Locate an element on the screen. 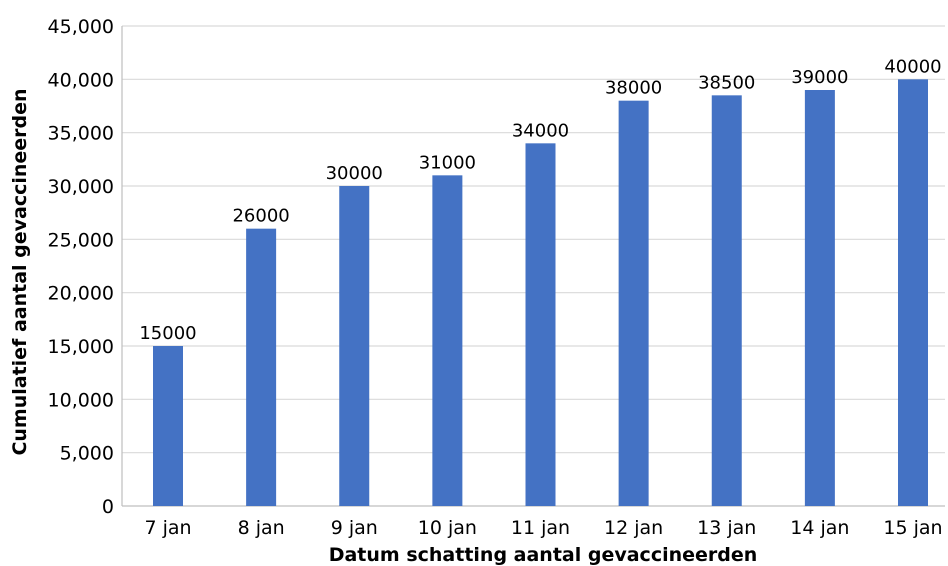 Image resolution: width=948 pixels, height=566 pixels. y-tick-label: 10,000 is located at coordinates (81, 400).